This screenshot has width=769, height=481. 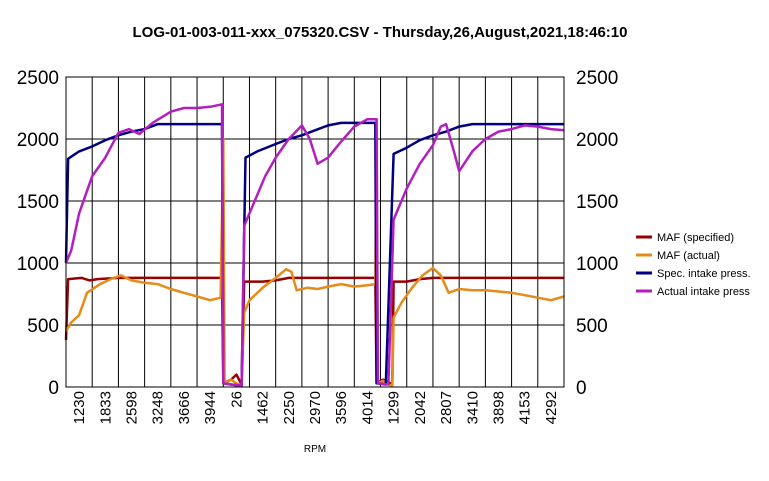 What do you see at coordinates (38, 233) in the screenshot?
I see `y-axis-left: 0 500 1000 1500 2000 2500` at bounding box center [38, 233].